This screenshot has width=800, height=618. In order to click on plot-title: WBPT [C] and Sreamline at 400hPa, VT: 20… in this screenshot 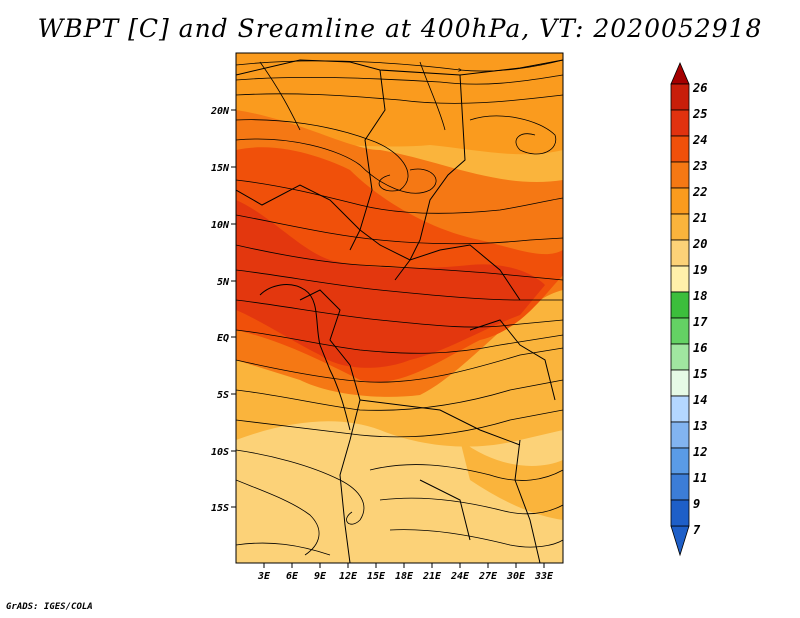, I will do `click(400, 28)`.